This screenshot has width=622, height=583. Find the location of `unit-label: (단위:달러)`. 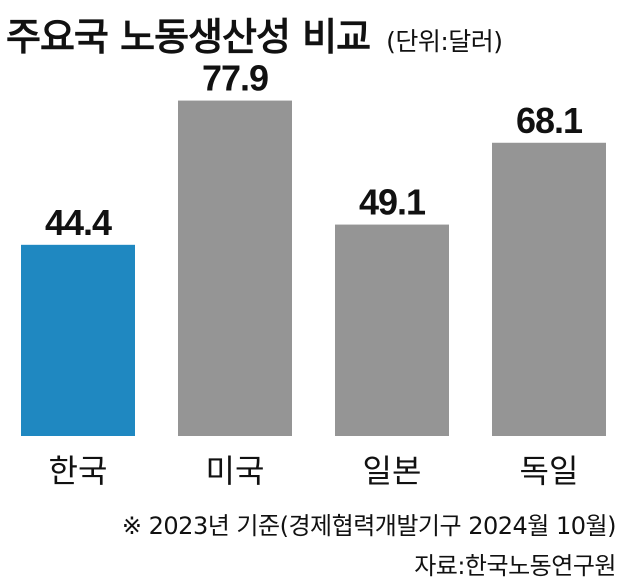

unit-label: (단위:달러) is located at coordinates (444, 41).